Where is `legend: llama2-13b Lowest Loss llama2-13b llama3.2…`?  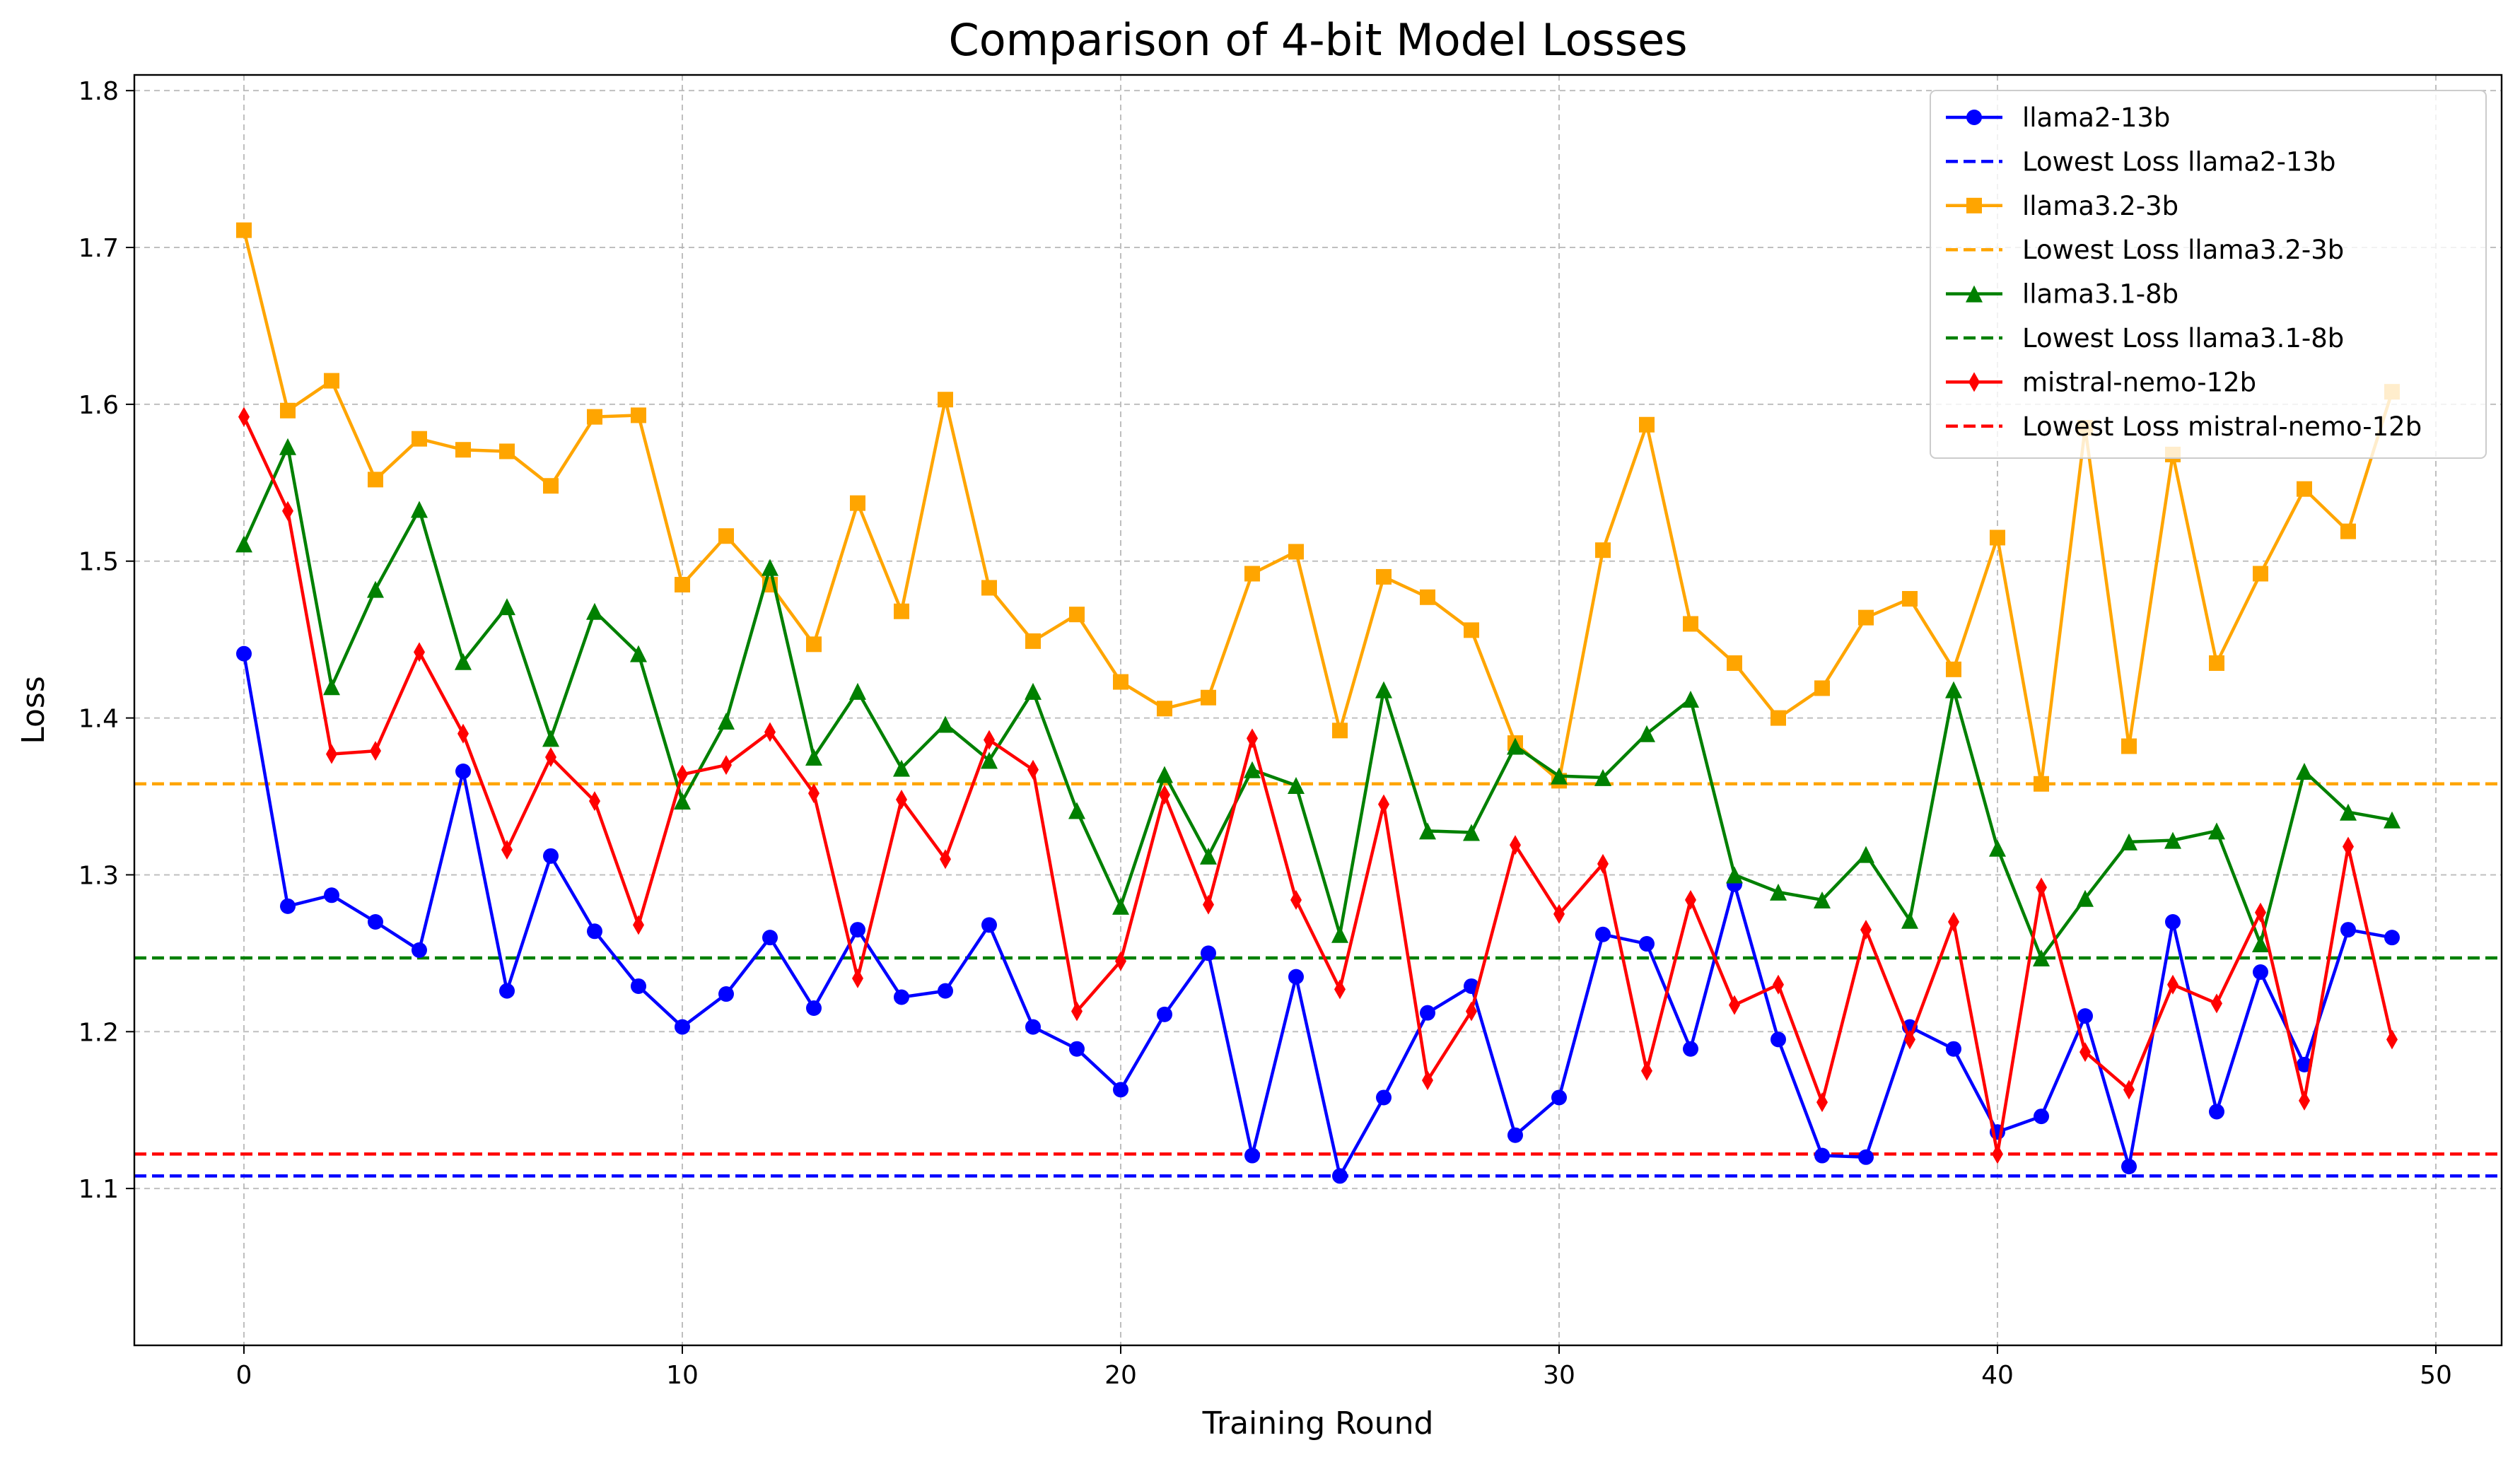 legend: llama2-13b Lowest Loss llama2-13b llama3.2… is located at coordinates (2208, 274).